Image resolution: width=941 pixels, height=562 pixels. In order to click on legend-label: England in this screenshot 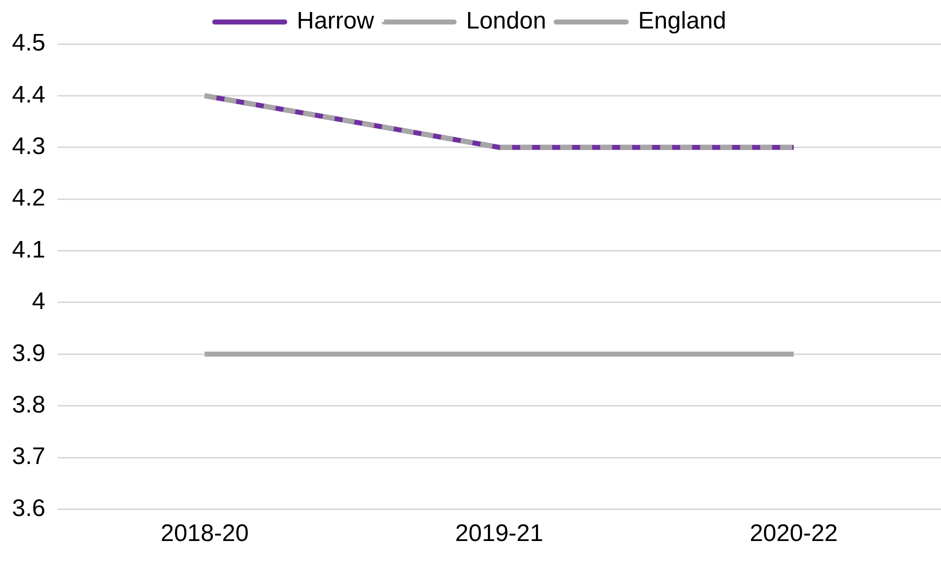, I will do `click(682, 21)`.